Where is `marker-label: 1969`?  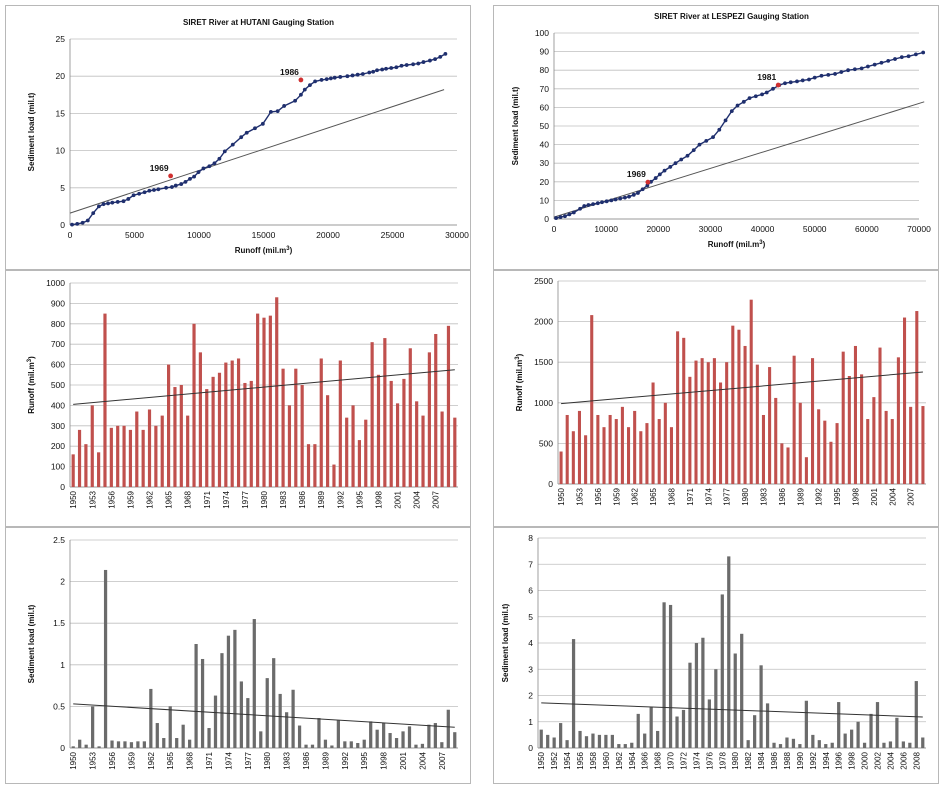 marker-label: 1969 is located at coordinates (636, 174).